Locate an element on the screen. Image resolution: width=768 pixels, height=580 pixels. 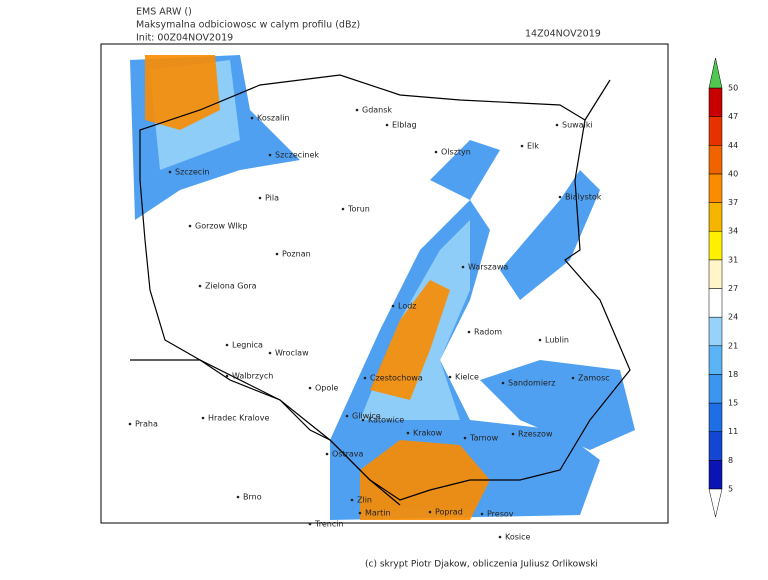
valid-time: 14Z04NOV2019 is located at coordinates (563, 34).